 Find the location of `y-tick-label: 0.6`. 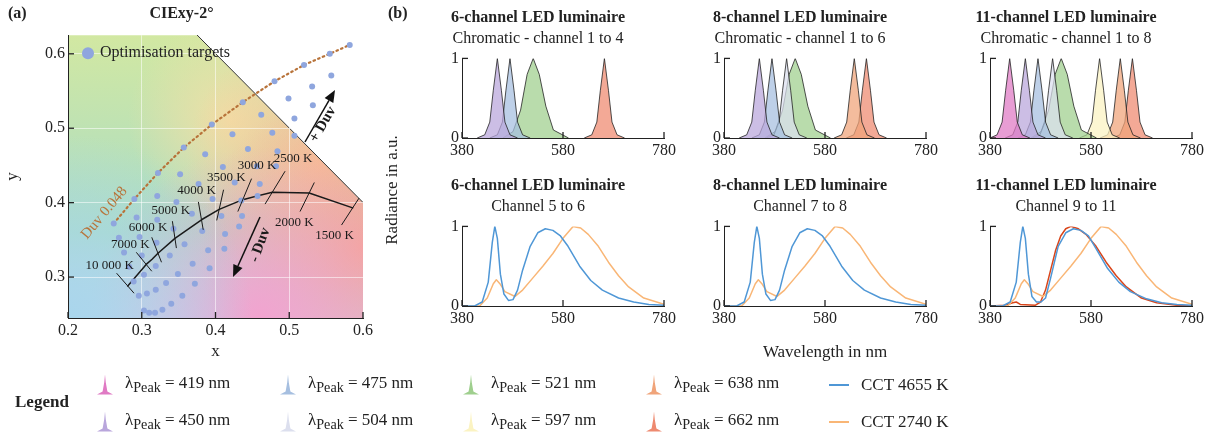

y-tick-label: 0.6 is located at coordinates (55, 53).